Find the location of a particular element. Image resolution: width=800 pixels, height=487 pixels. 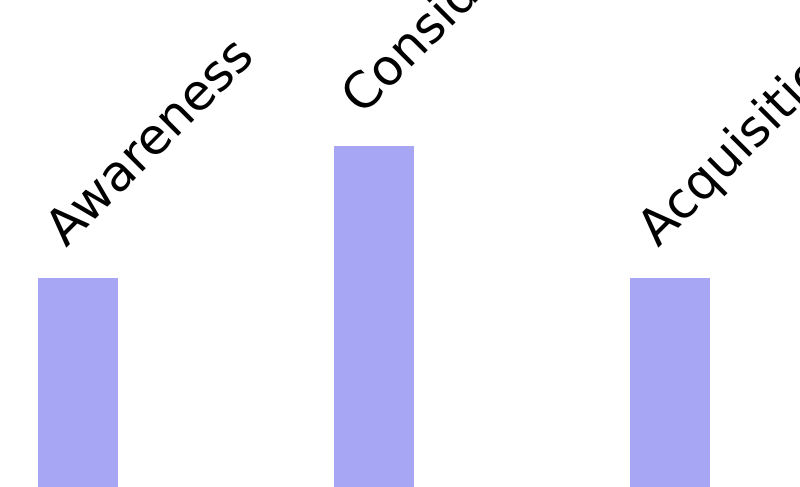

x-tick-label: Awareness is located at coordinates (148, 141).